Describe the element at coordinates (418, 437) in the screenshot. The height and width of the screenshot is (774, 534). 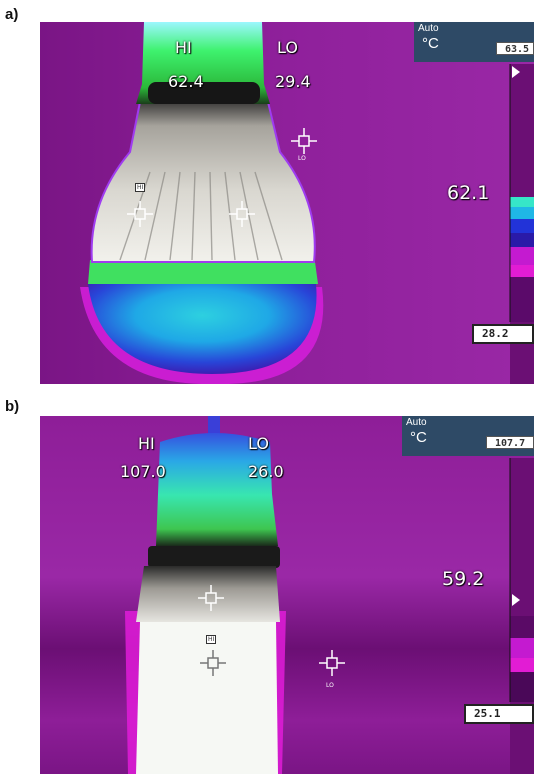
I see `unit-label-b: °C` at that location.